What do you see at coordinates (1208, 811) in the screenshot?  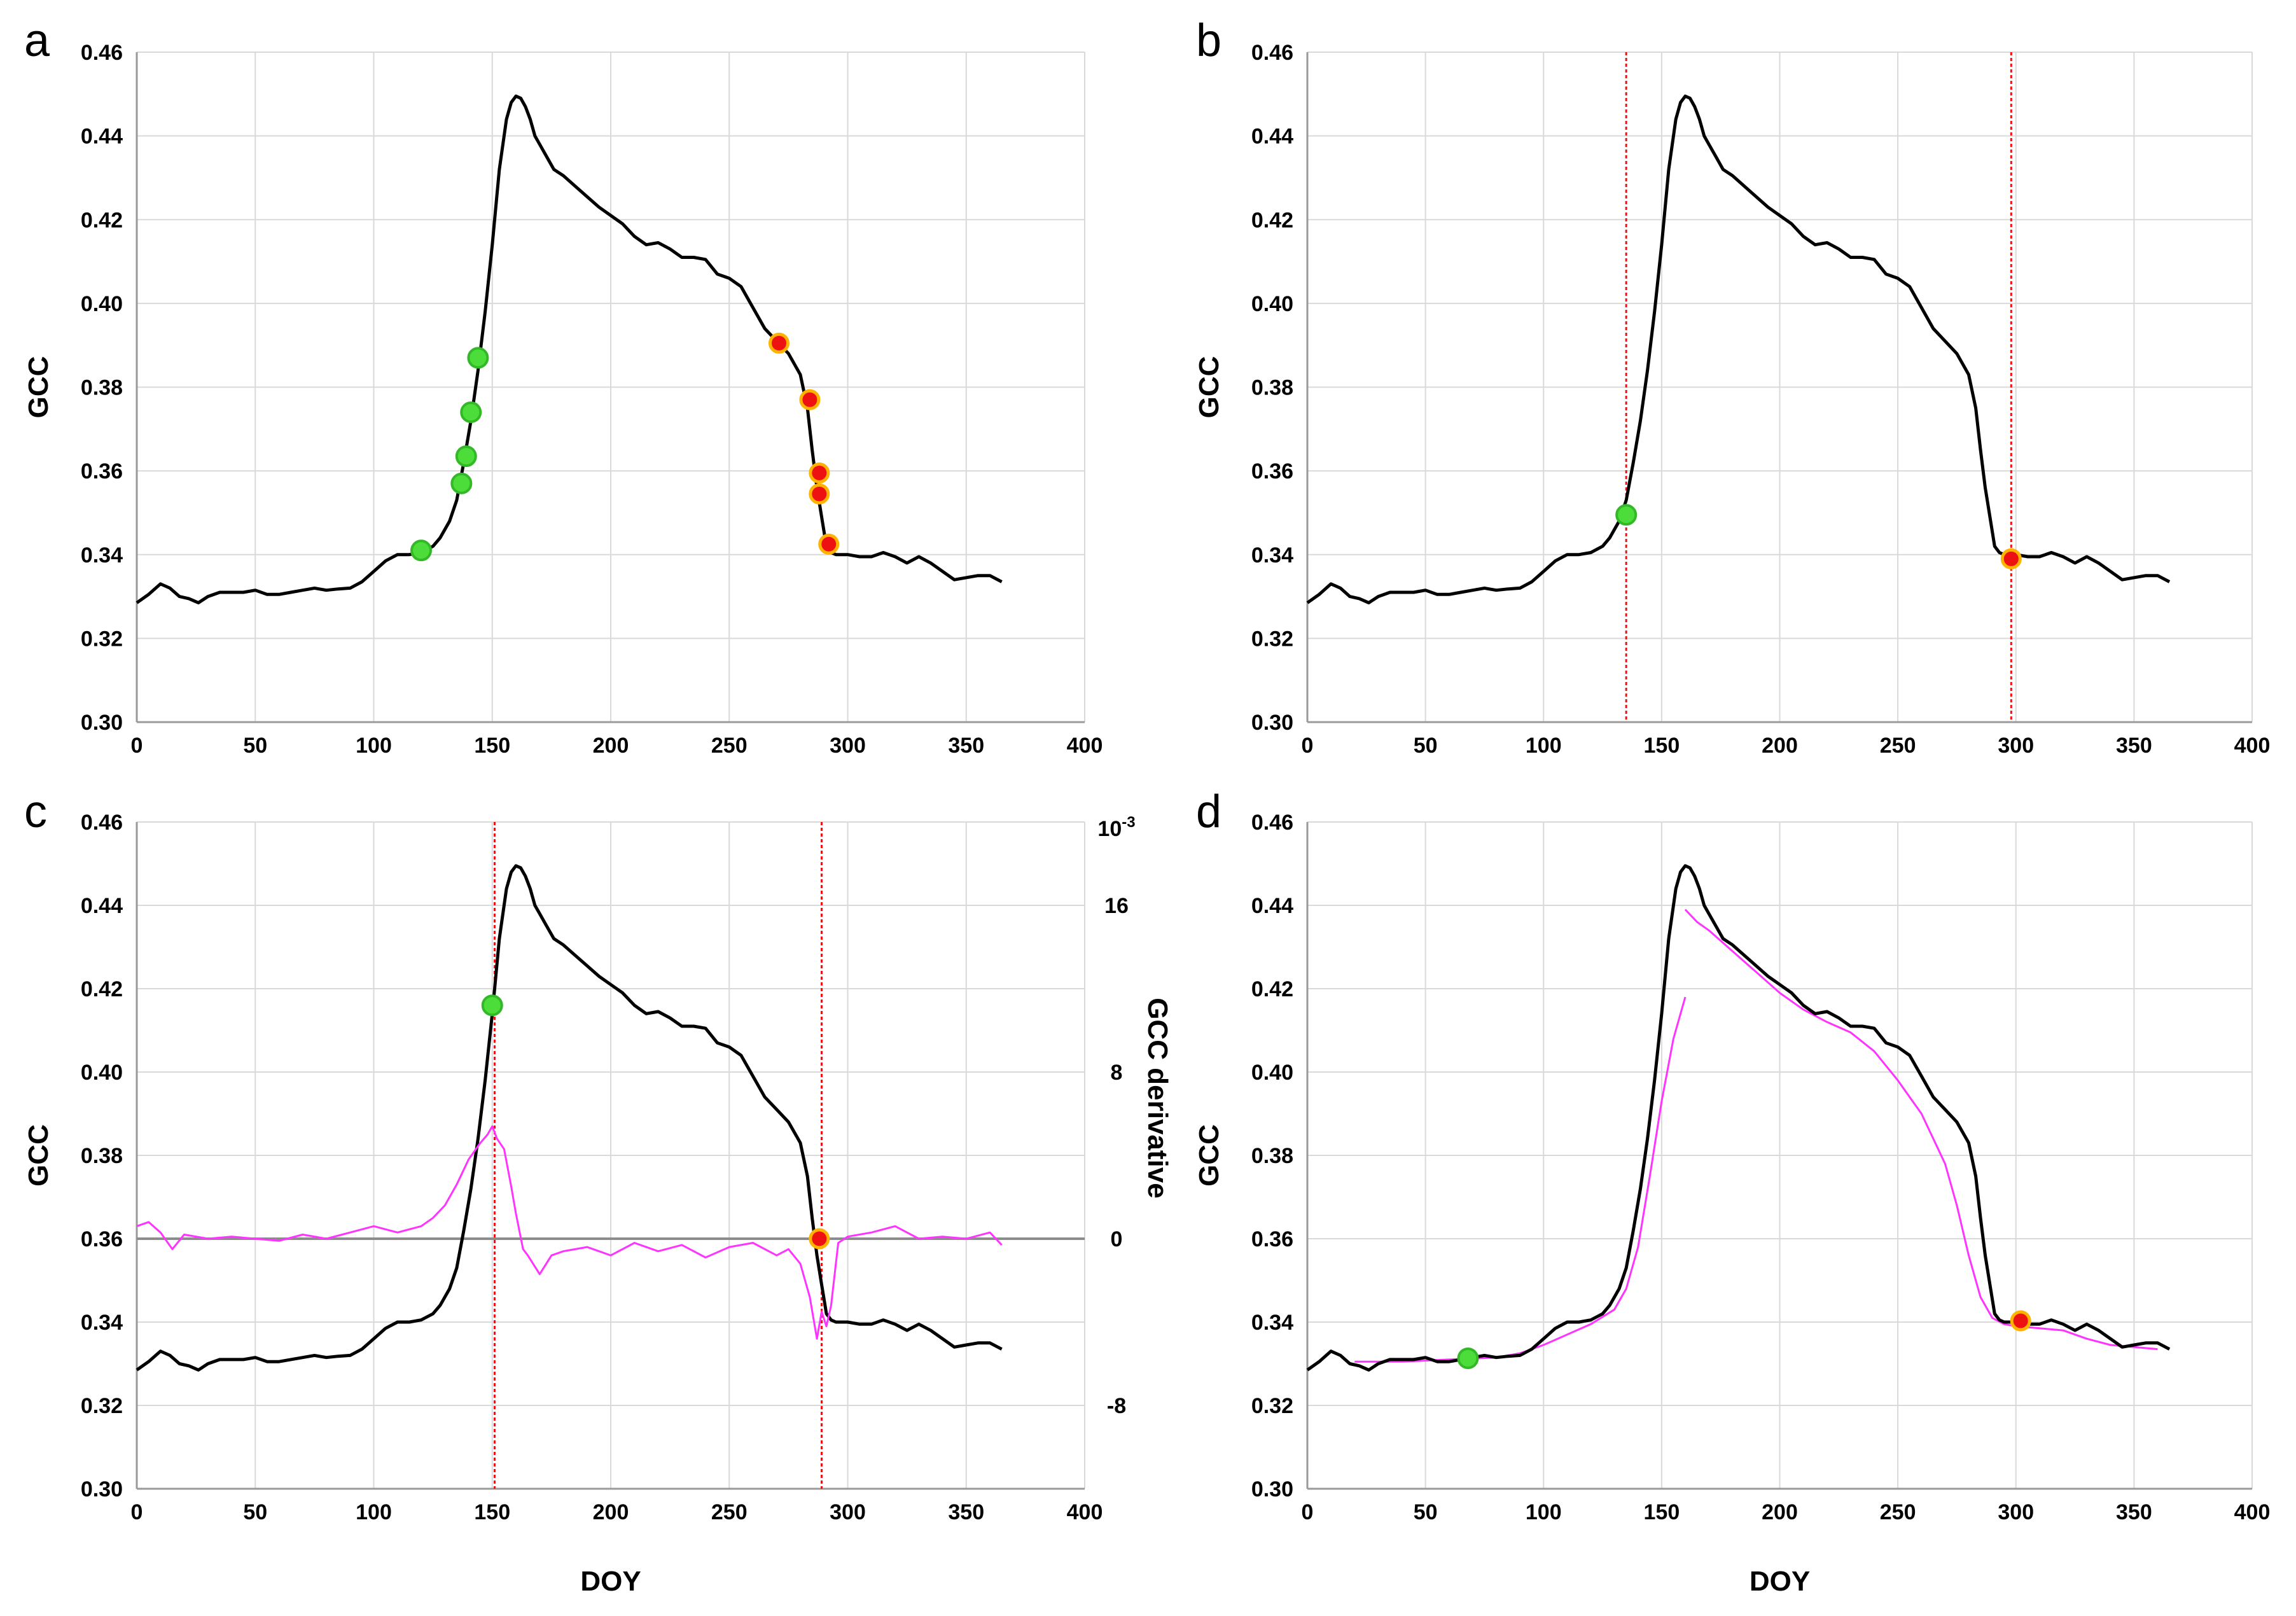 I see `panel-letter: d` at bounding box center [1208, 811].